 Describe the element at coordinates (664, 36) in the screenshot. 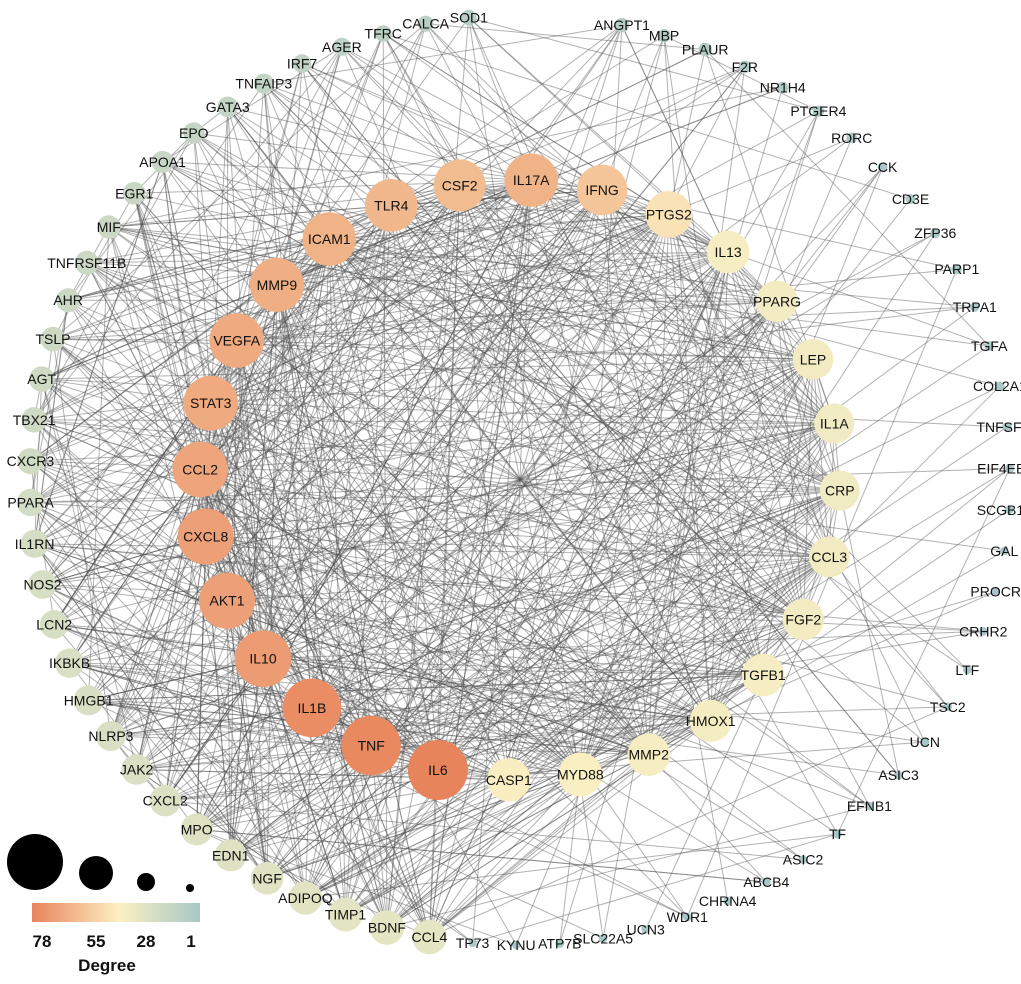

I see `node-mbp: MBP` at that location.